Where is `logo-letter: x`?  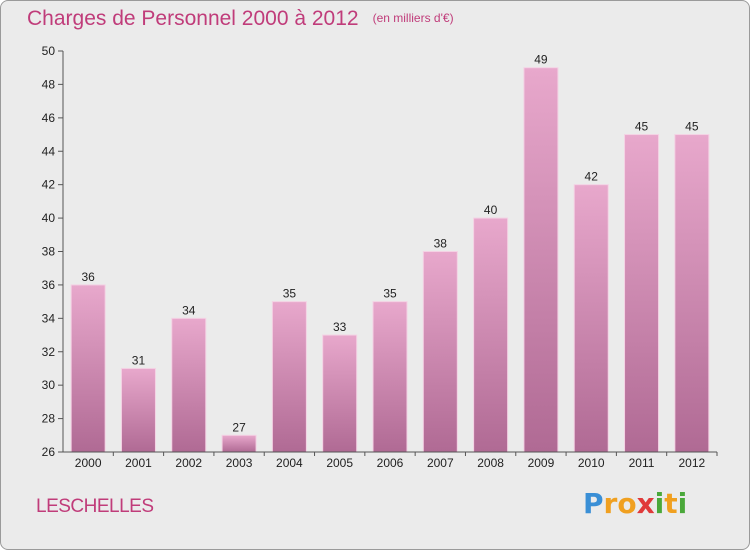
logo-letter: x is located at coordinates (645, 503).